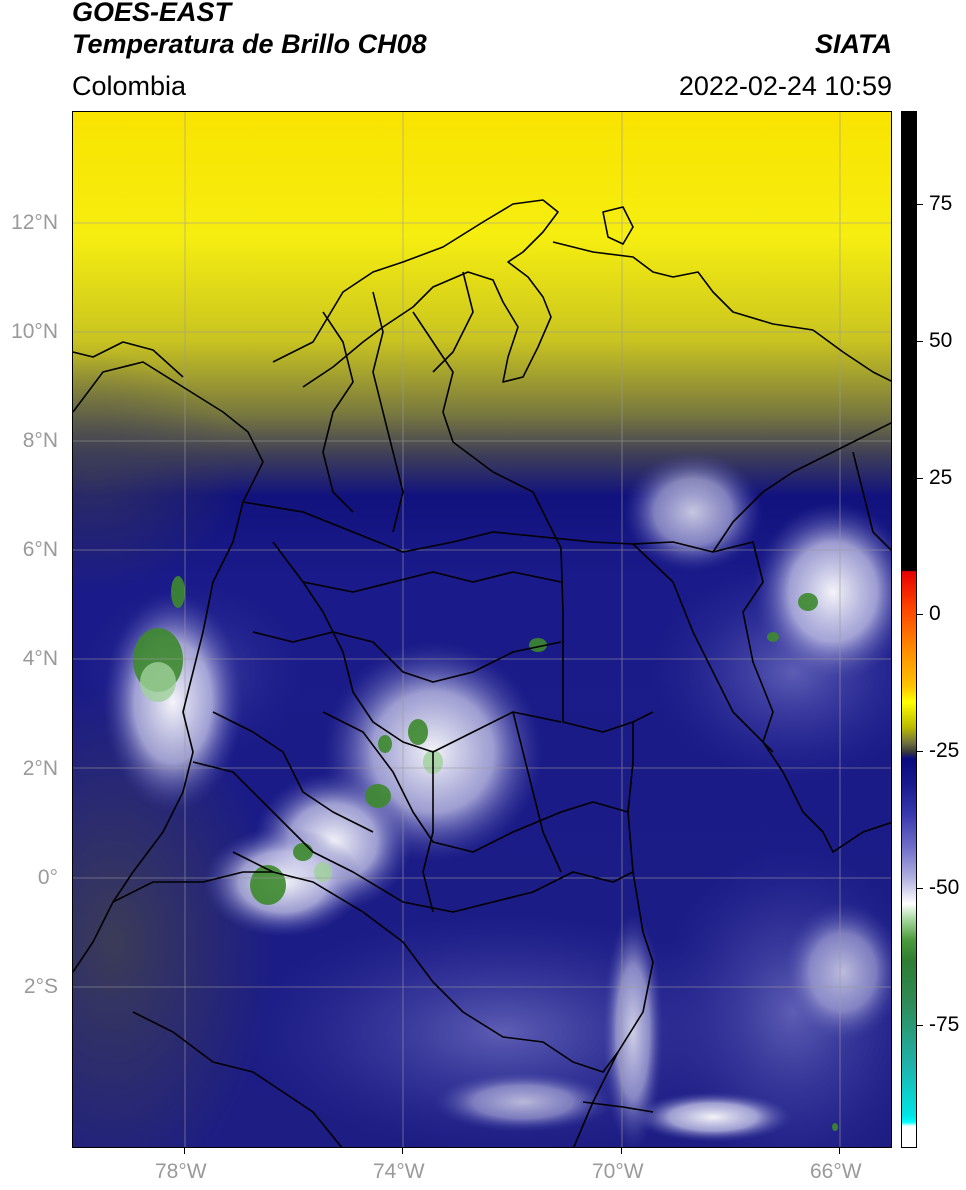 The height and width of the screenshot is (1190, 966). What do you see at coordinates (40, 549) in the screenshot?
I see `latitude-label: 6°N` at bounding box center [40, 549].